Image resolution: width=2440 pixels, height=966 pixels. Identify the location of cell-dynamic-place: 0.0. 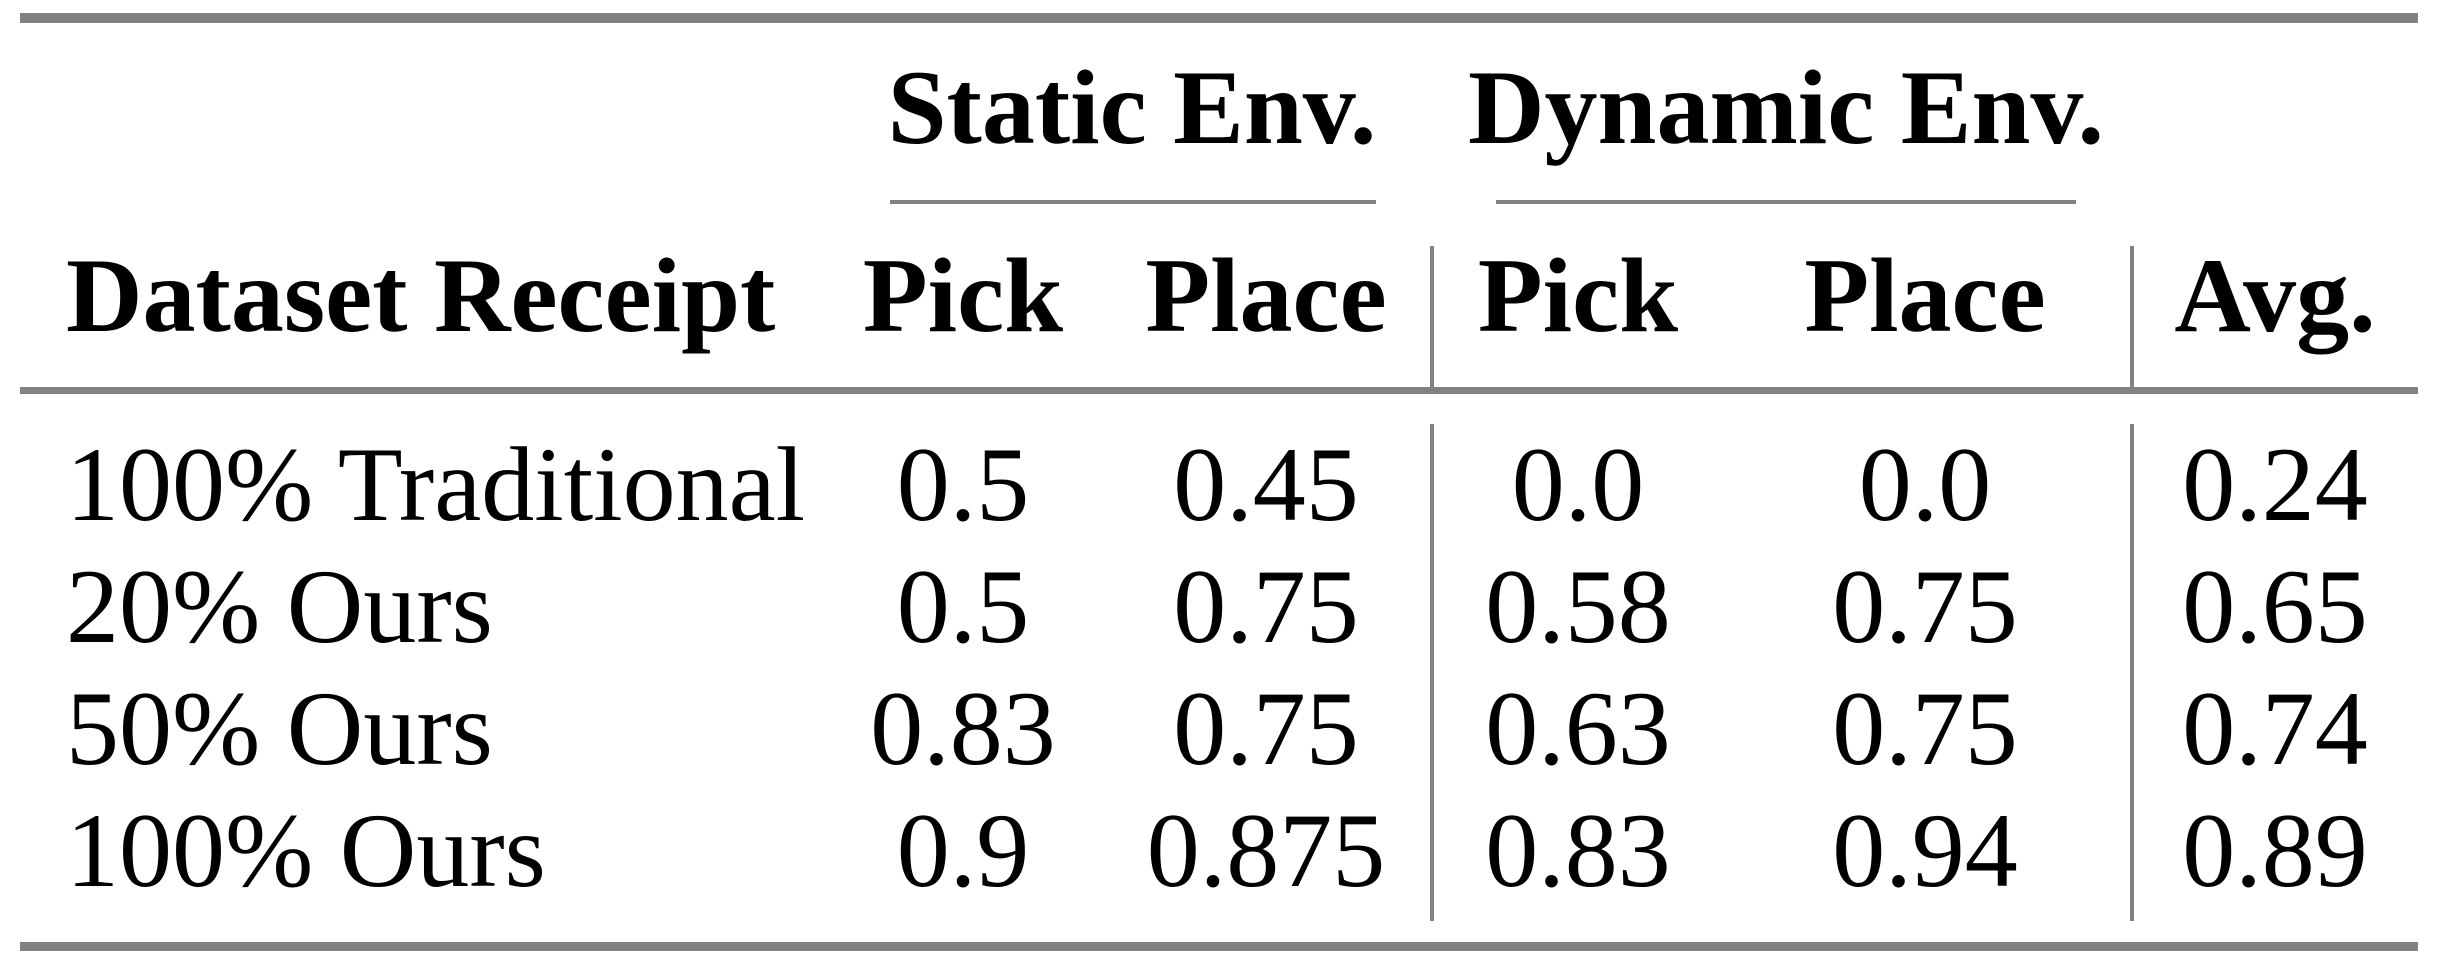
(1925, 484).